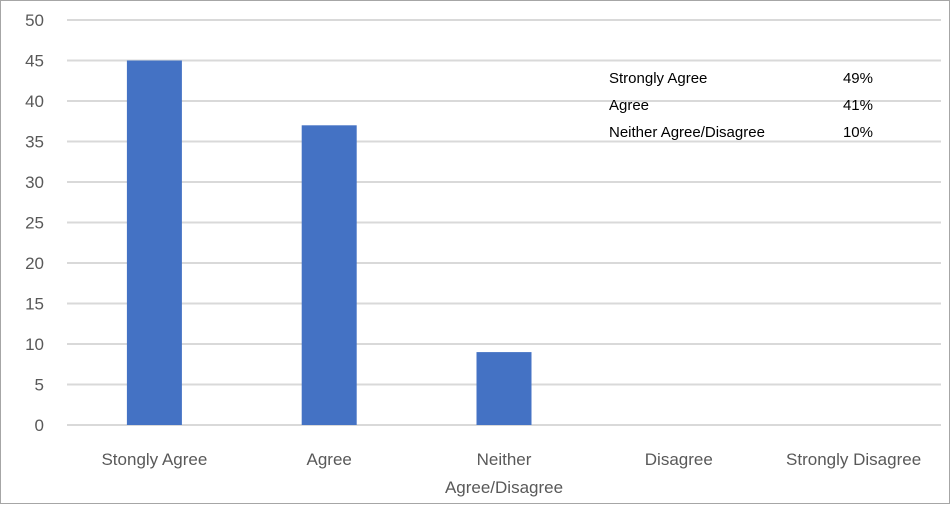 Image resolution: width=950 pixels, height=505 pixels. I want to click on y-tick-label: 25, so click(34, 223).